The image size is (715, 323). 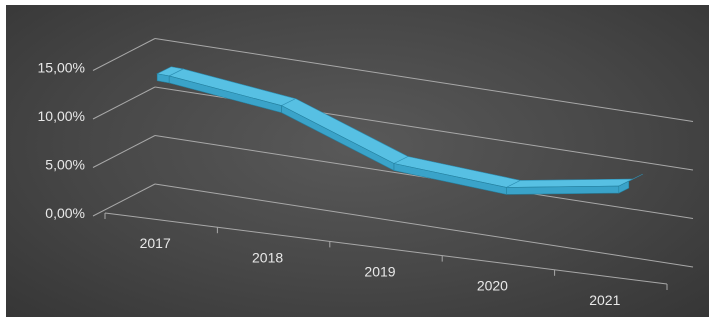 I want to click on y-tick-label: 5,00%, so click(x=65, y=165).